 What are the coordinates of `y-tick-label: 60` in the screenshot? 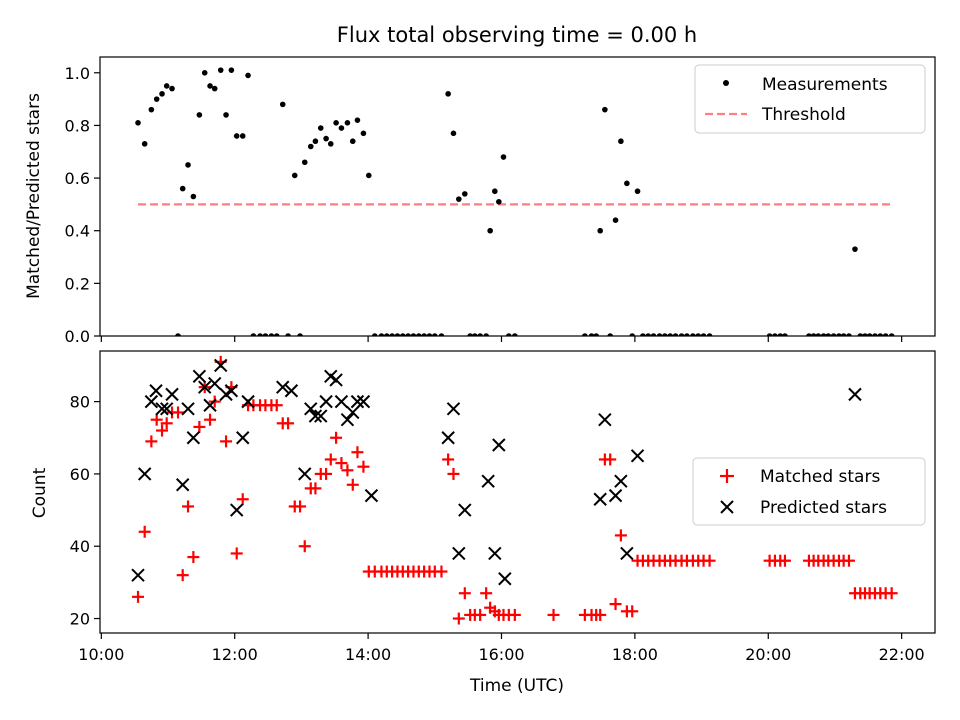 It's located at (80, 474).